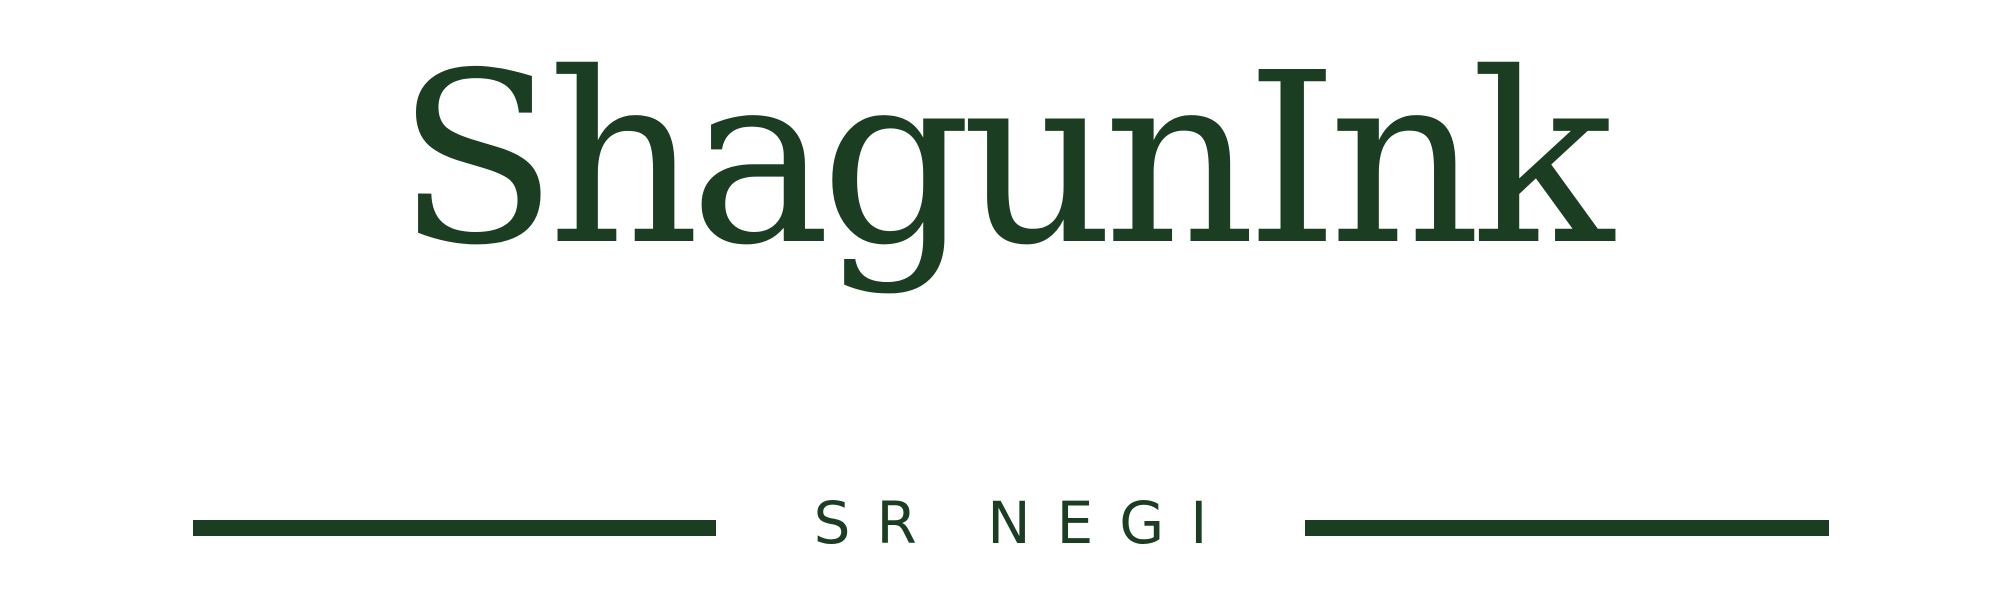  I want to click on tagline-row: SR NEGI, so click(1000, 526).